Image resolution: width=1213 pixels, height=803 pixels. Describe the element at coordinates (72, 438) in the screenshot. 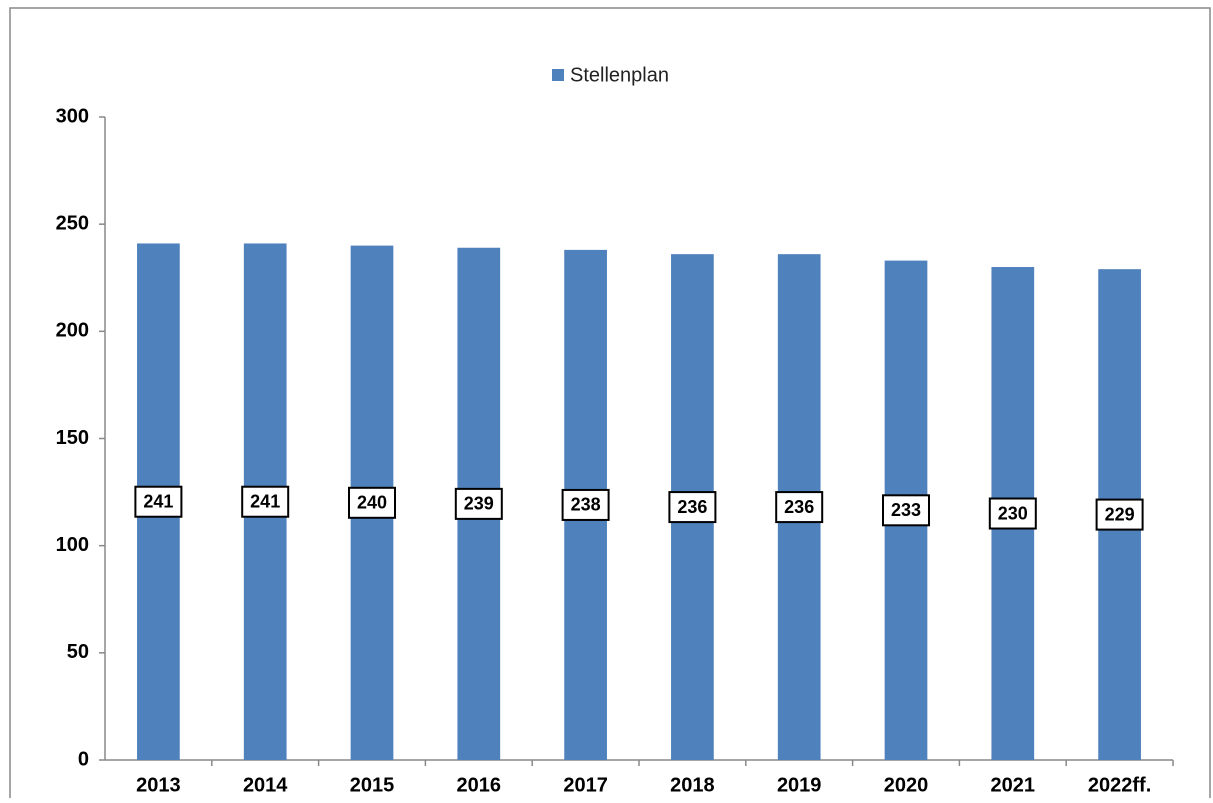

I see `y-tick-label: 150` at that location.